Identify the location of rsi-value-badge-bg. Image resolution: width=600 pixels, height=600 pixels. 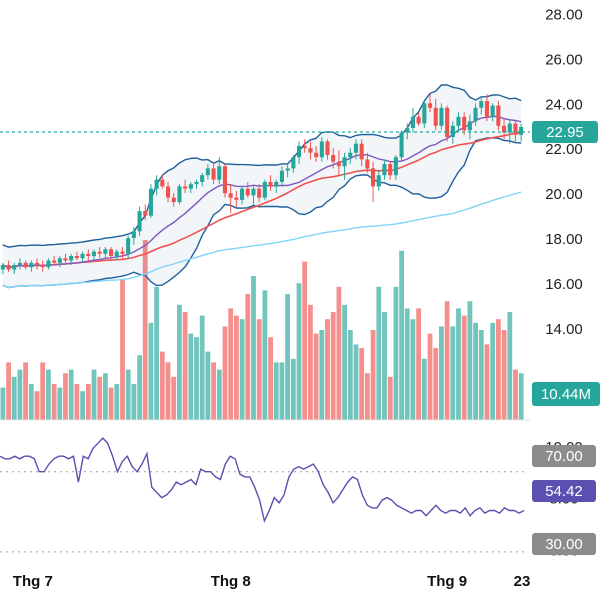
(564, 491).